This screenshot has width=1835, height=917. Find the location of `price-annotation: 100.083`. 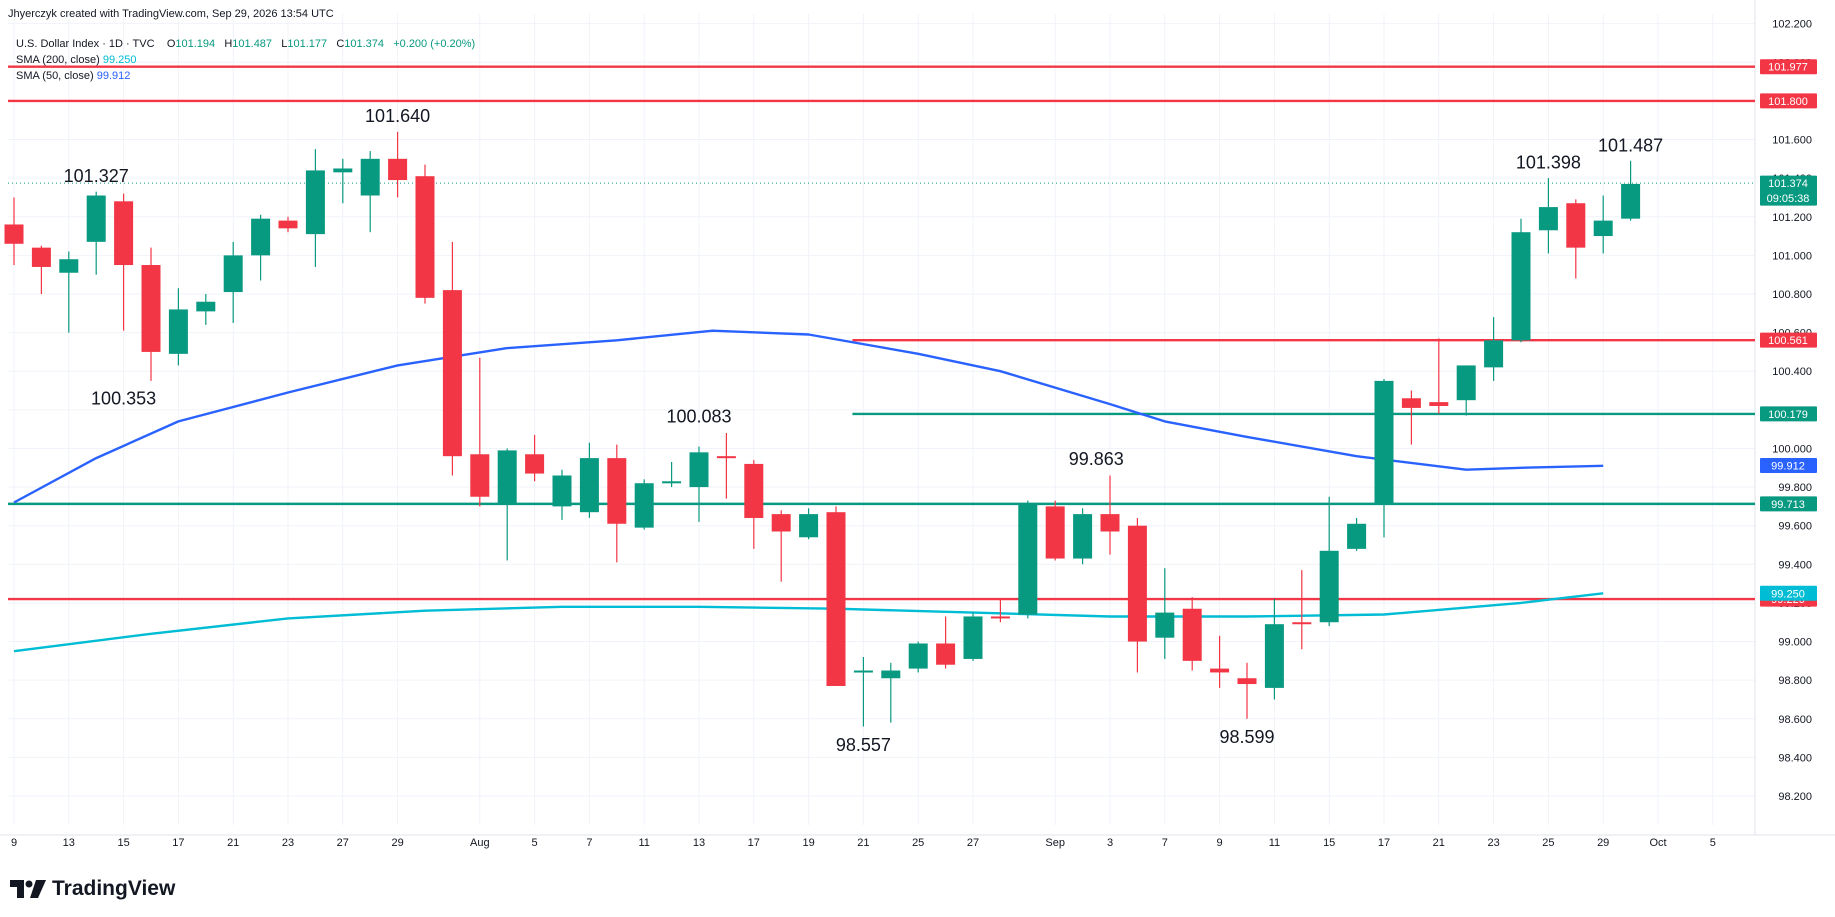

price-annotation: 100.083 is located at coordinates (698, 416).